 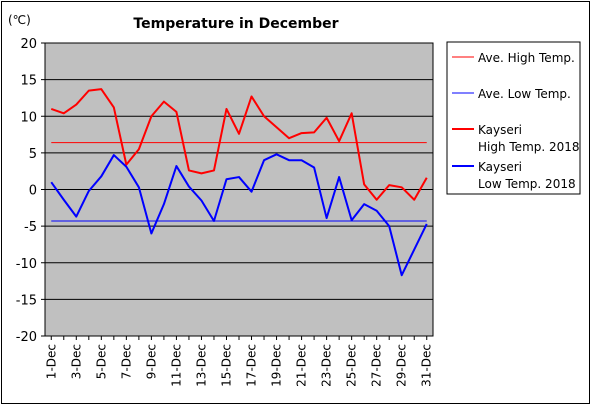 I want to click on x-tick-label: 1-Dec, so click(x=51, y=361).